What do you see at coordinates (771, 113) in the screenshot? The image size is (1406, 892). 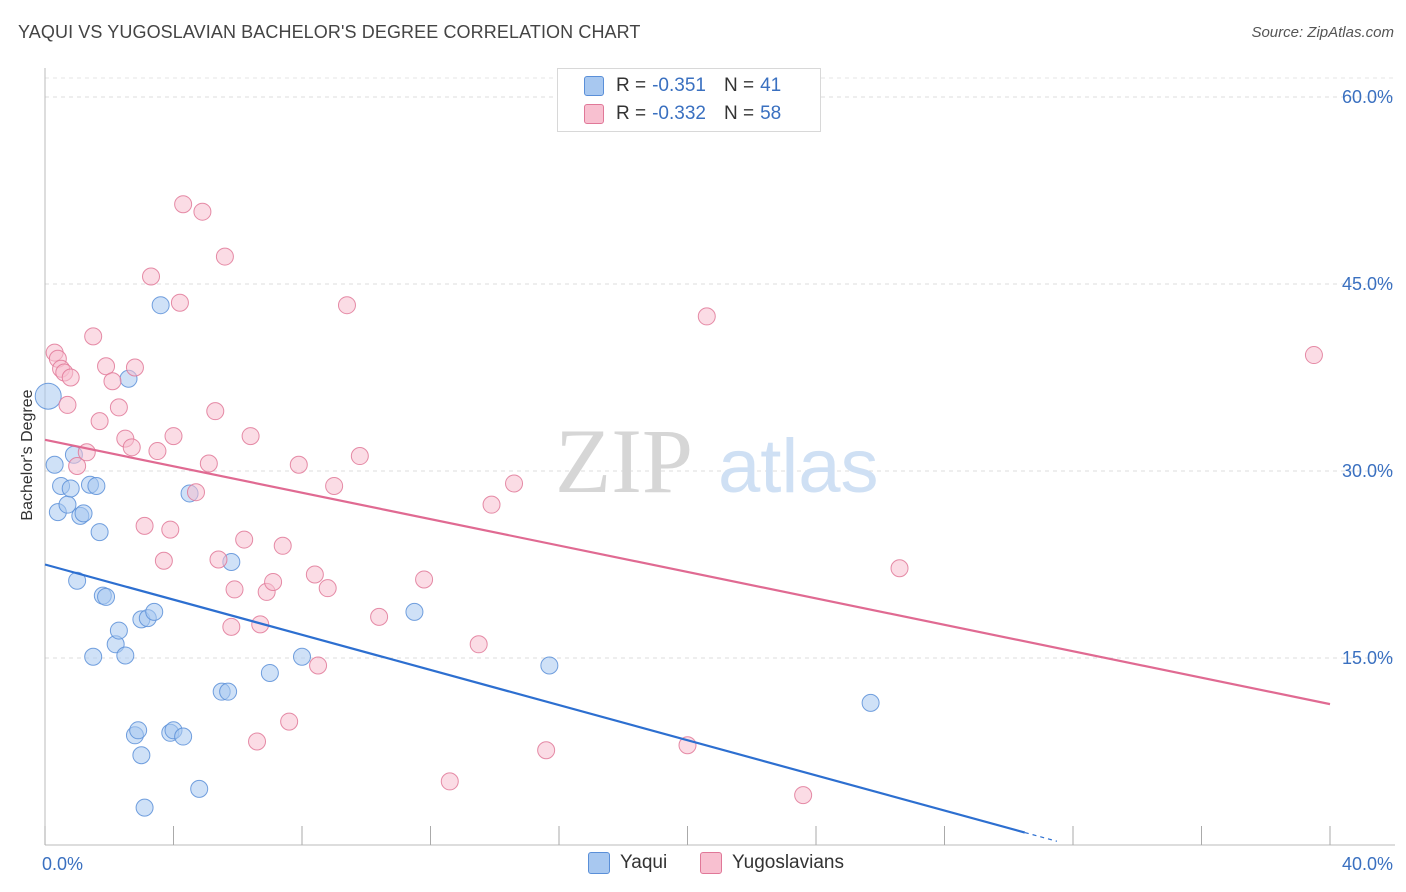 I see `legend-n-value: 58` at bounding box center [771, 113].